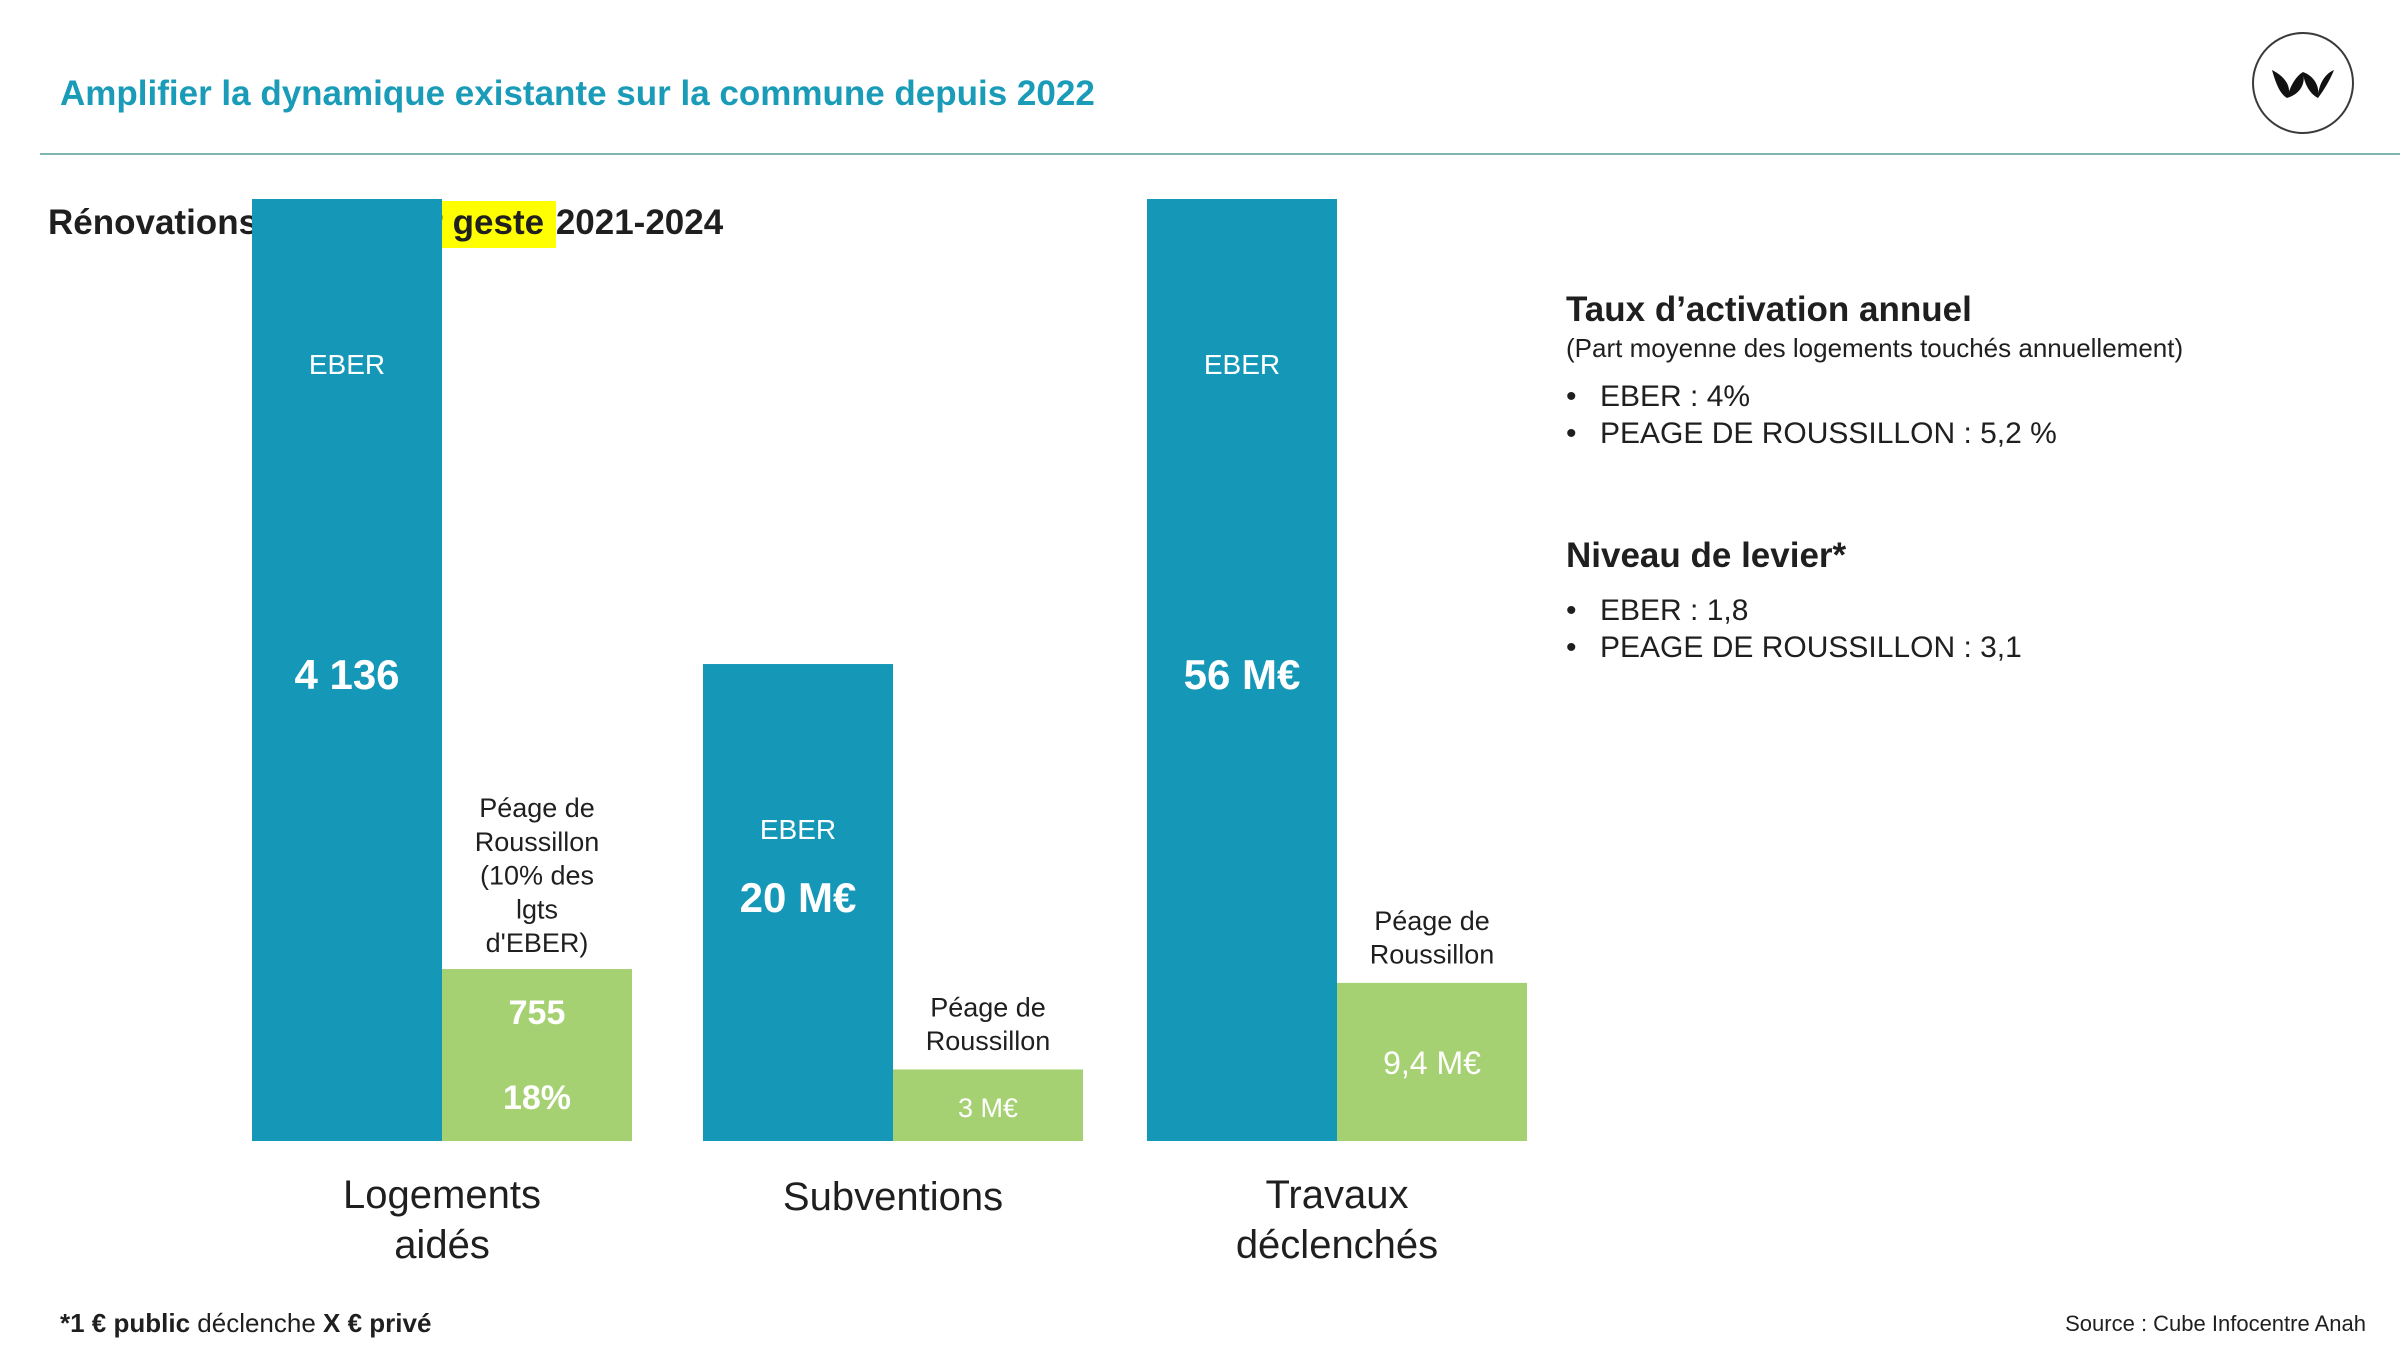 Image resolution: width=2400 pixels, height=1350 pixels. What do you see at coordinates (1242, 674) in the screenshot?
I see `bar-value-label: 56 M€` at bounding box center [1242, 674].